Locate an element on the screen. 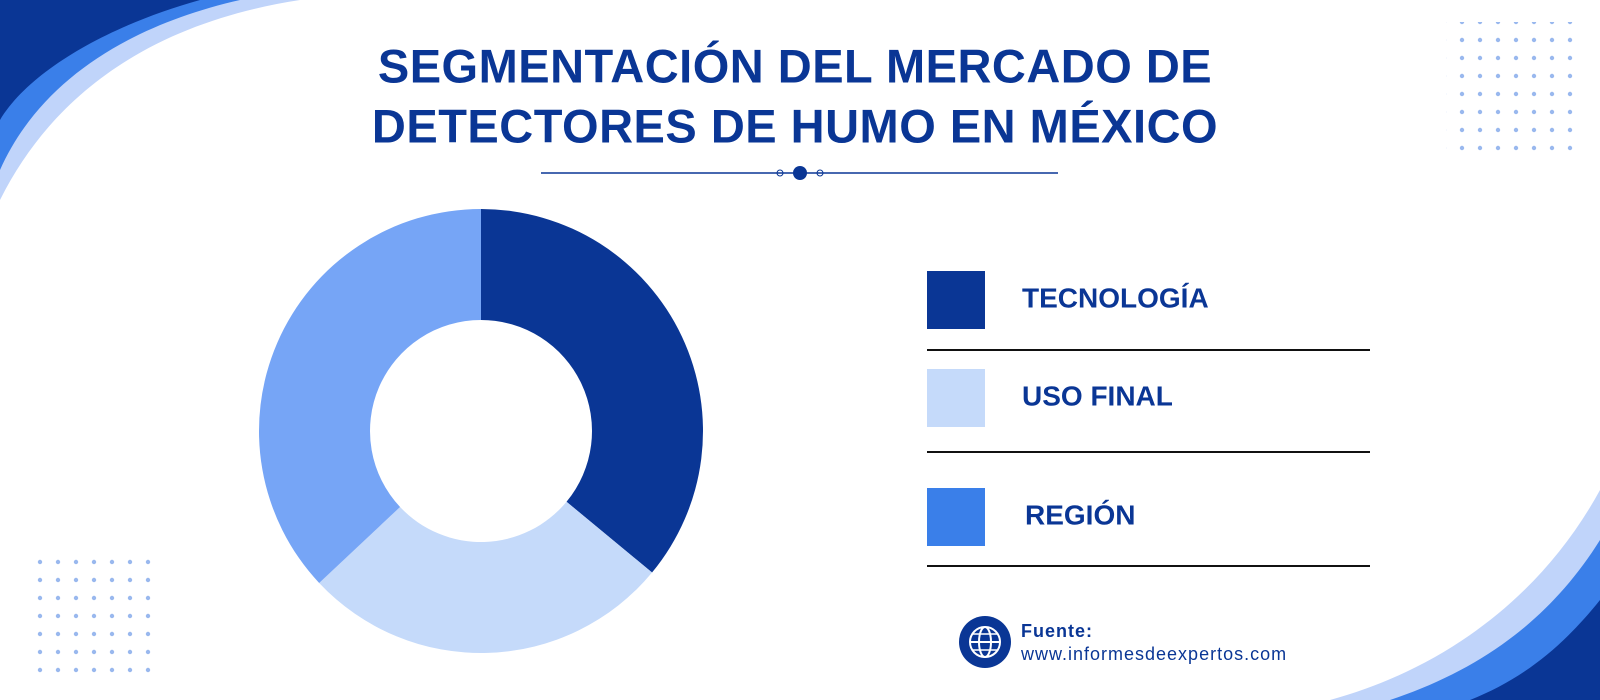 This screenshot has width=1600, height=700. source-url: www.informesdeexpertos.com is located at coordinates (1153, 654).